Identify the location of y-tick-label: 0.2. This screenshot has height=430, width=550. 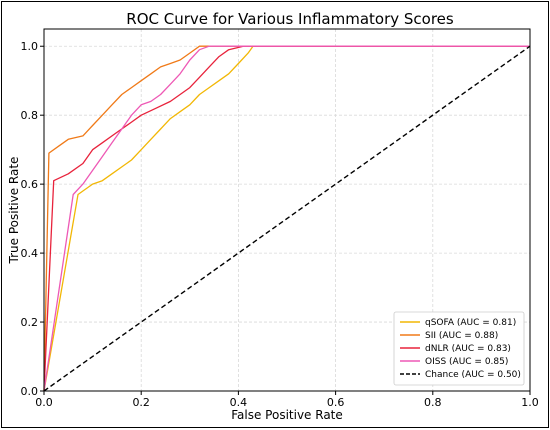
(30, 322).